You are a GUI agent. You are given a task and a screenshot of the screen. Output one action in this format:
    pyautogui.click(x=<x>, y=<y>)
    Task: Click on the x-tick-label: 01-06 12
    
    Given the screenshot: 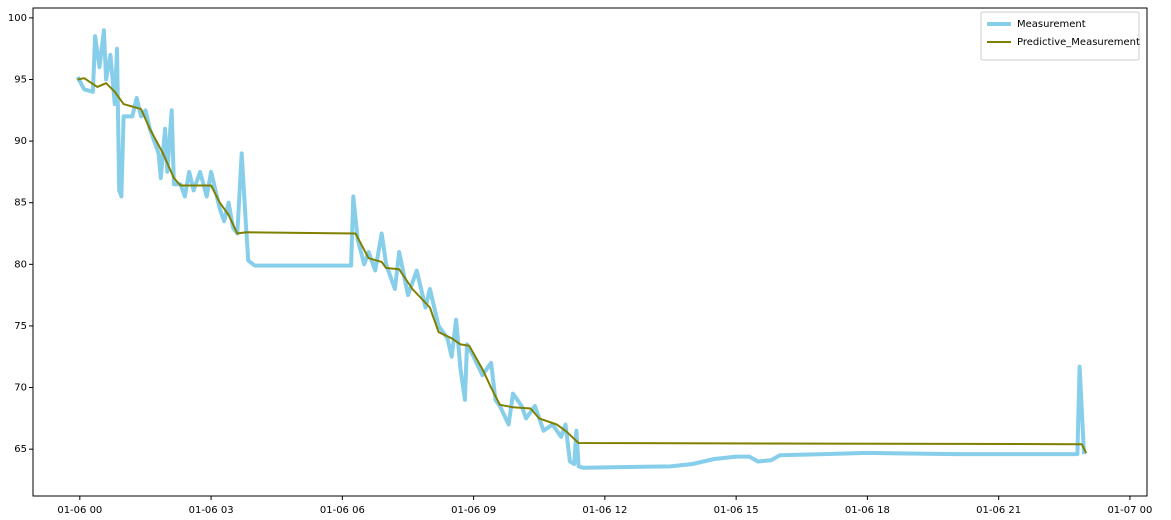 What is the action you would take?
    pyautogui.click(x=604, y=510)
    